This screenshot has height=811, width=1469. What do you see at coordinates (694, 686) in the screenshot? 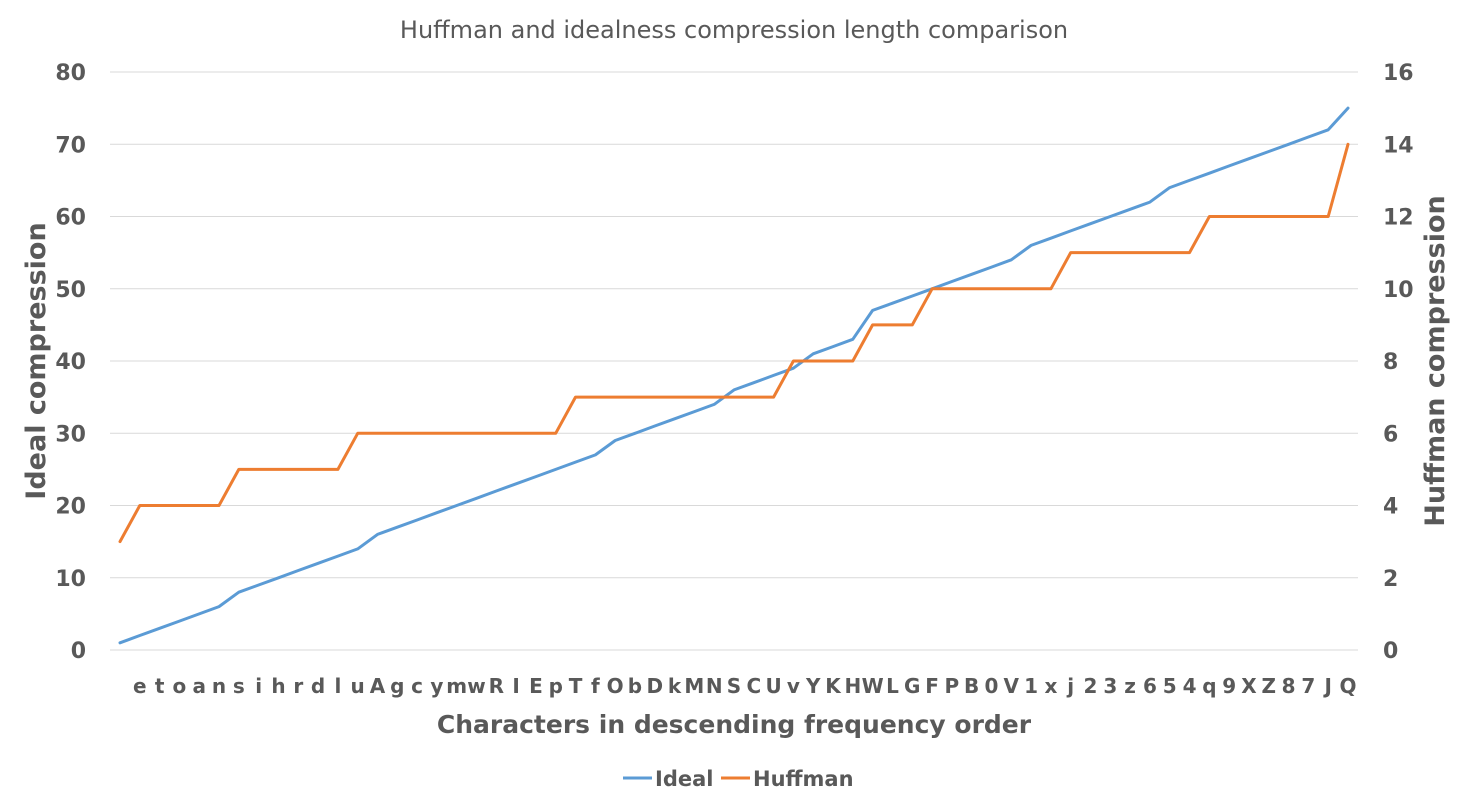
I see `x-tick-label: M` at bounding box center [694, 686].